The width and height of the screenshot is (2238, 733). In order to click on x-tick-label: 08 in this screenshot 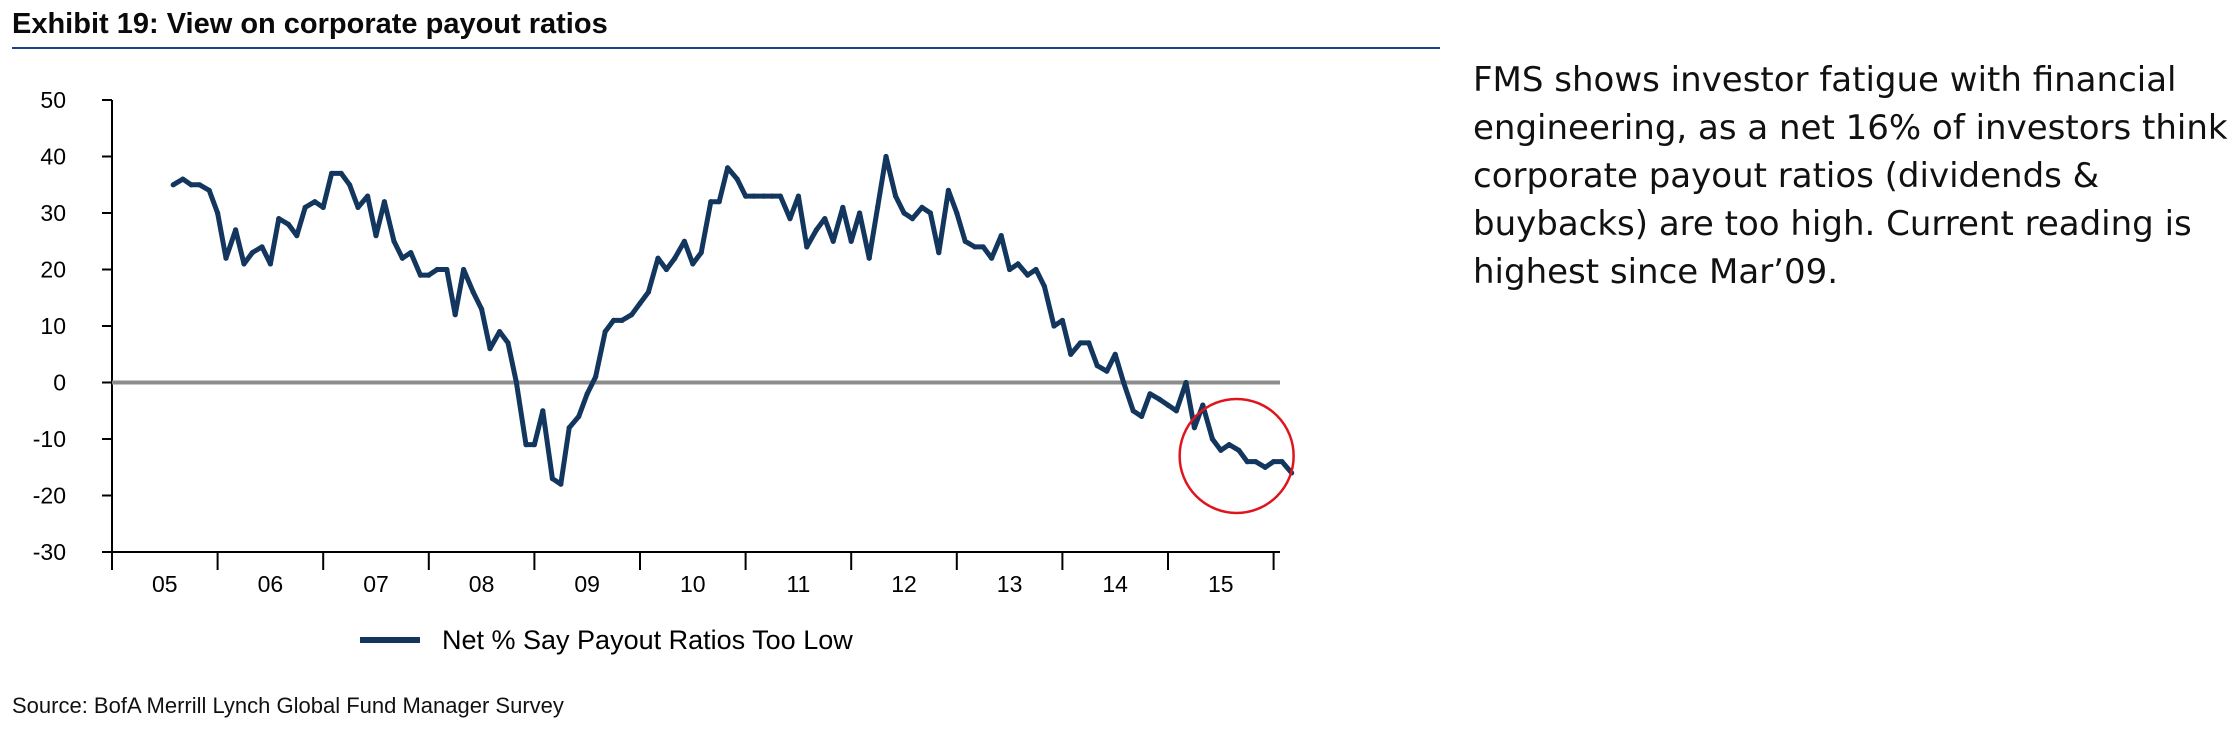, I will do `click(482, 584)`.